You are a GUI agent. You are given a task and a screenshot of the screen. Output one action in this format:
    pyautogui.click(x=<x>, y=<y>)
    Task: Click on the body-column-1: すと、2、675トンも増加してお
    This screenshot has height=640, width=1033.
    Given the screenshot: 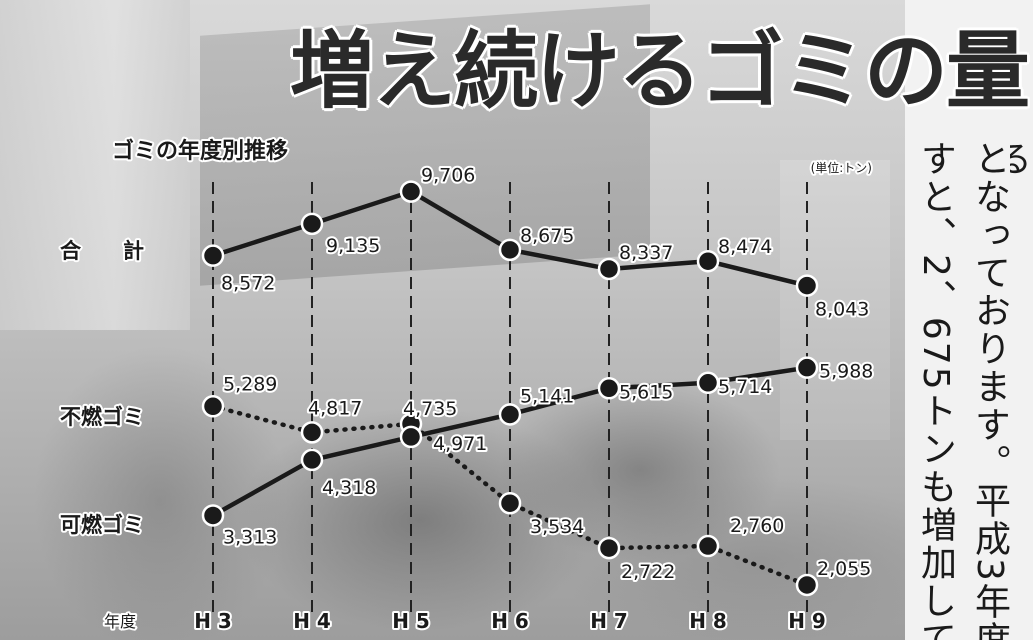 What is the action you would take?
    pyautogui.click(x=935, y=390)
    